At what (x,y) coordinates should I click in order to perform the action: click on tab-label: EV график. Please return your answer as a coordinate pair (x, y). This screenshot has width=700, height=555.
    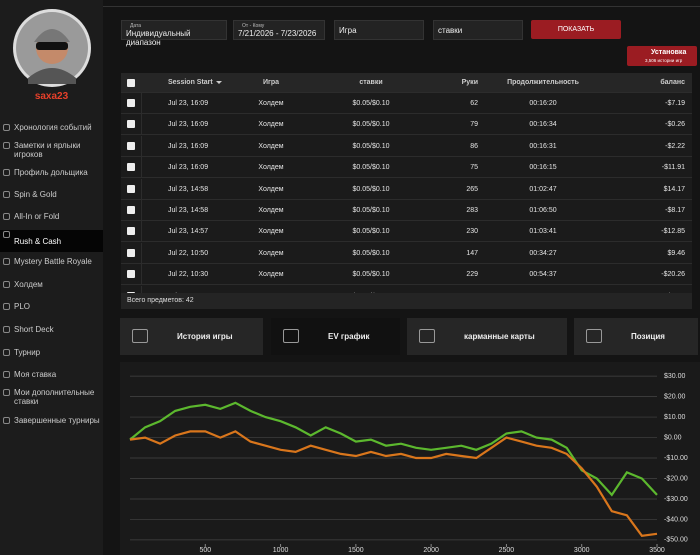
    Looking at the image, I should click on (349, 336).